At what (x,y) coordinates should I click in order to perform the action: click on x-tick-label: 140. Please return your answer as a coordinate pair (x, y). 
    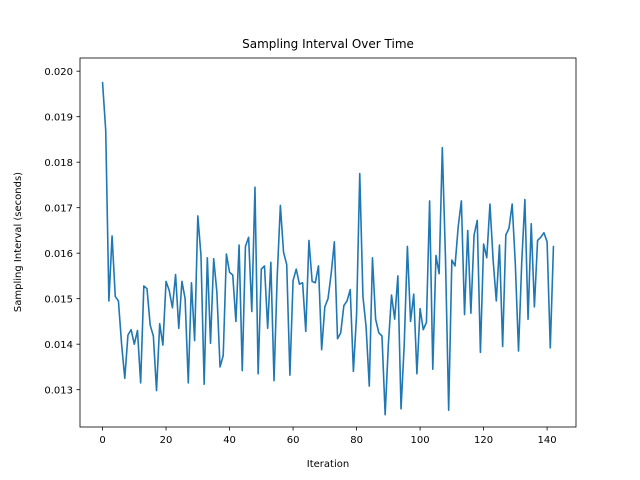
    Looking at the image, I should click on (547, 440).